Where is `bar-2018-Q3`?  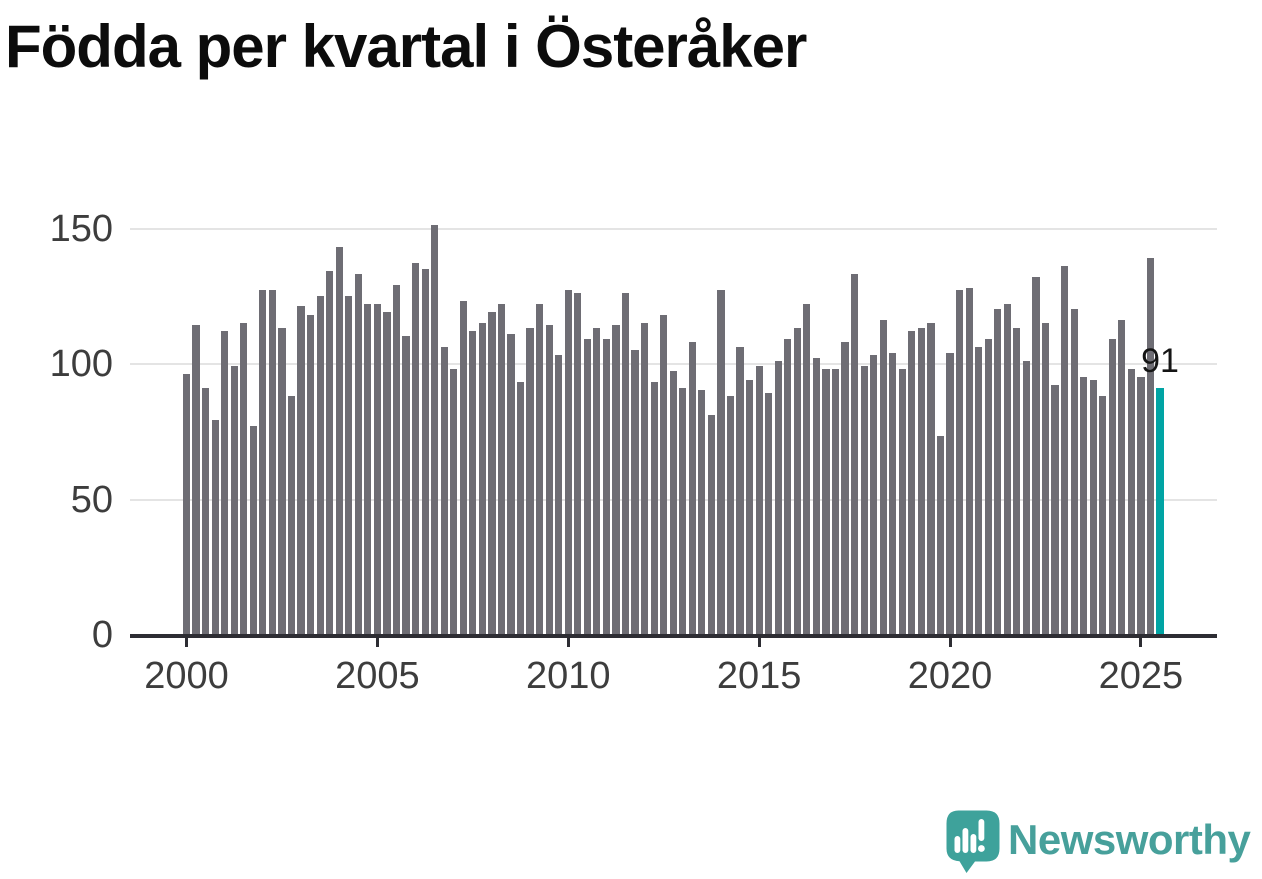
bar-2018-Q3 is located at coordinates (893, 493).